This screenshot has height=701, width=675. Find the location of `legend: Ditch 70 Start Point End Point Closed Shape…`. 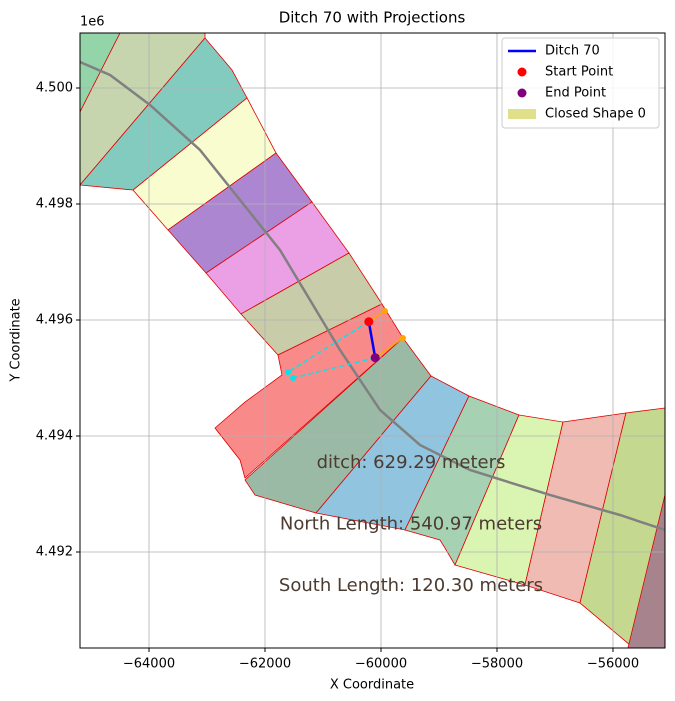

legend: Ditch 70 Start Point End Point Closed Shape… is located at coordinates (580, 83).